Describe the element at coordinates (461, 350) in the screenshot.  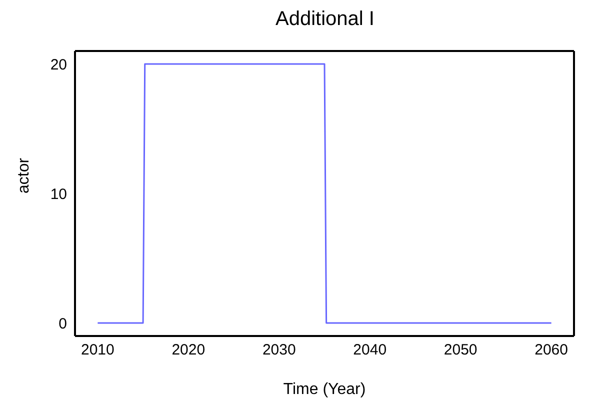
I see `x-tick-label: 2050` at that location.